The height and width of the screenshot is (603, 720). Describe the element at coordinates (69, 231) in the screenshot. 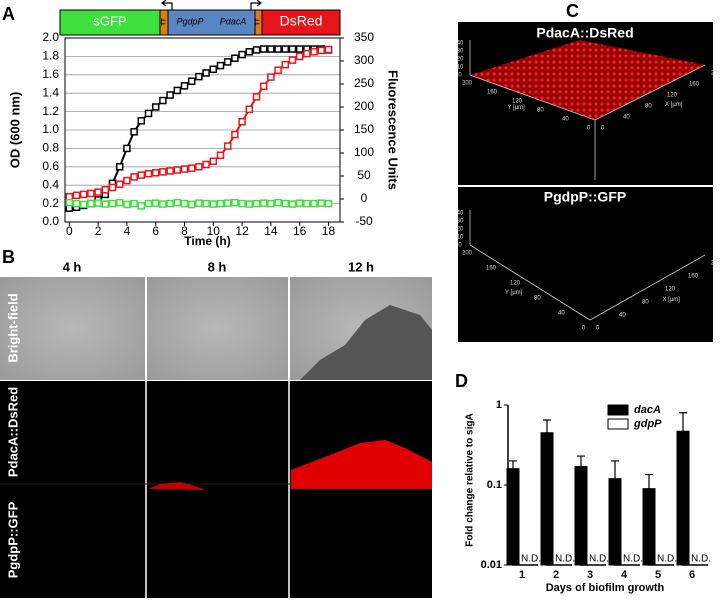

I see `x-tick-label: 0` at that location.